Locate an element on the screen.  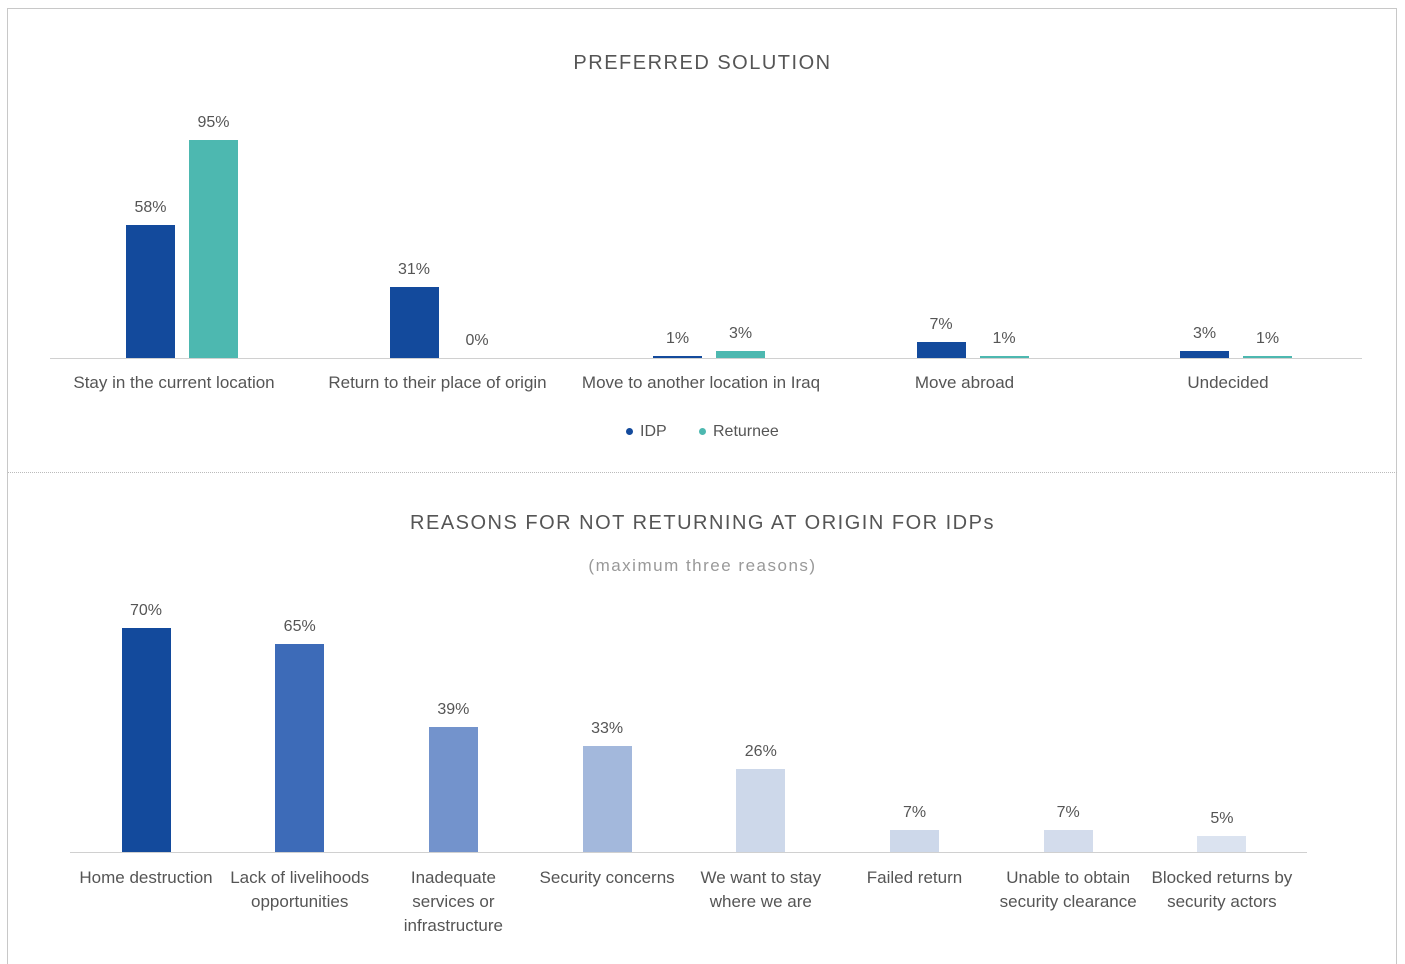
data-label: 58% is located at coordinates (150, 207).